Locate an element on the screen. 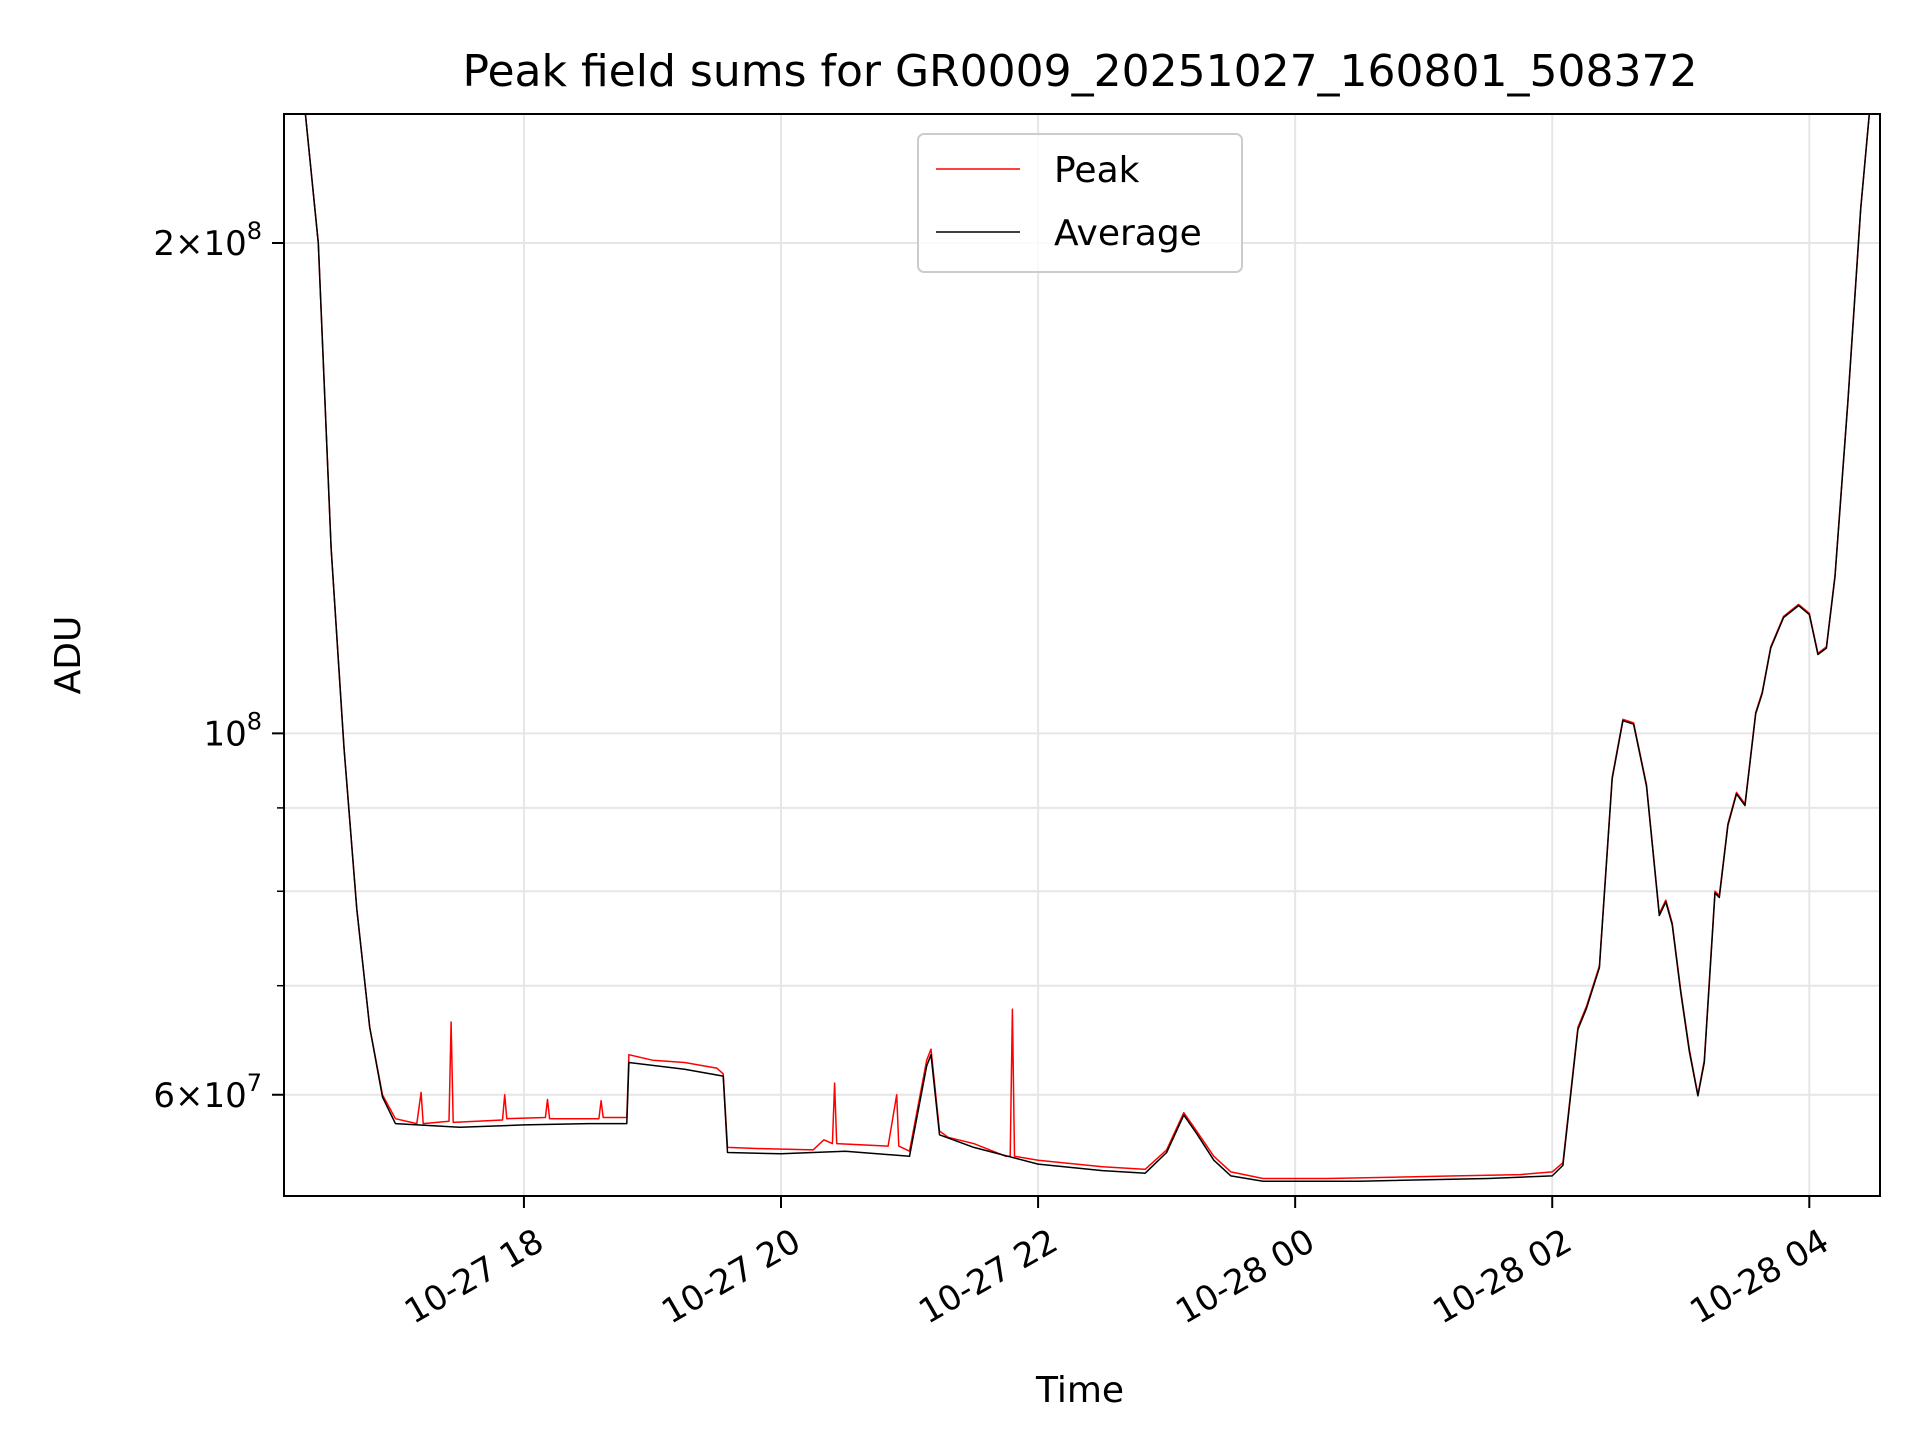 Image resolution: width=1920 pixels, height=1440 pixels. legend-label-average: Average is located at coordinates (1128, 233).